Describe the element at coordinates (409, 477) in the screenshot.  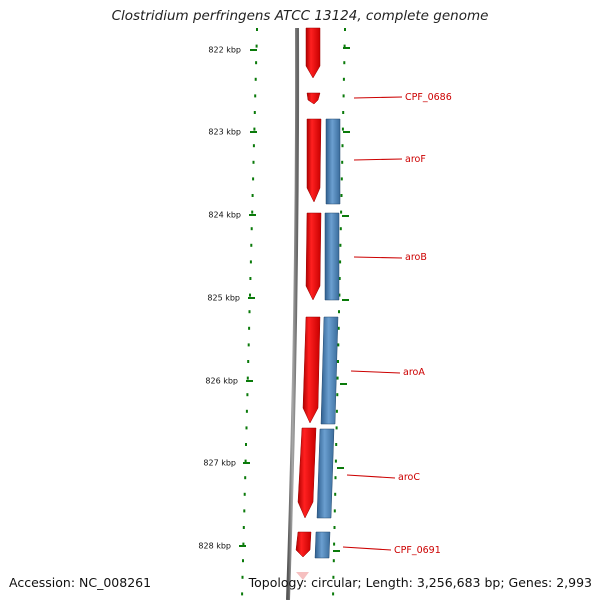
I see `gene-label-text: aroC` at that location.